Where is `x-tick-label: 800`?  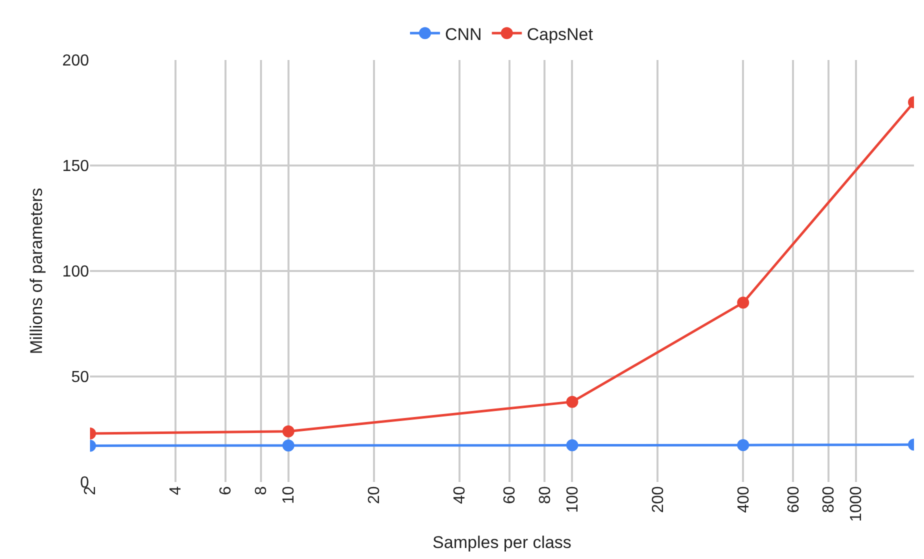 x-tick-label: 800 is located at coordinates (829, 499).